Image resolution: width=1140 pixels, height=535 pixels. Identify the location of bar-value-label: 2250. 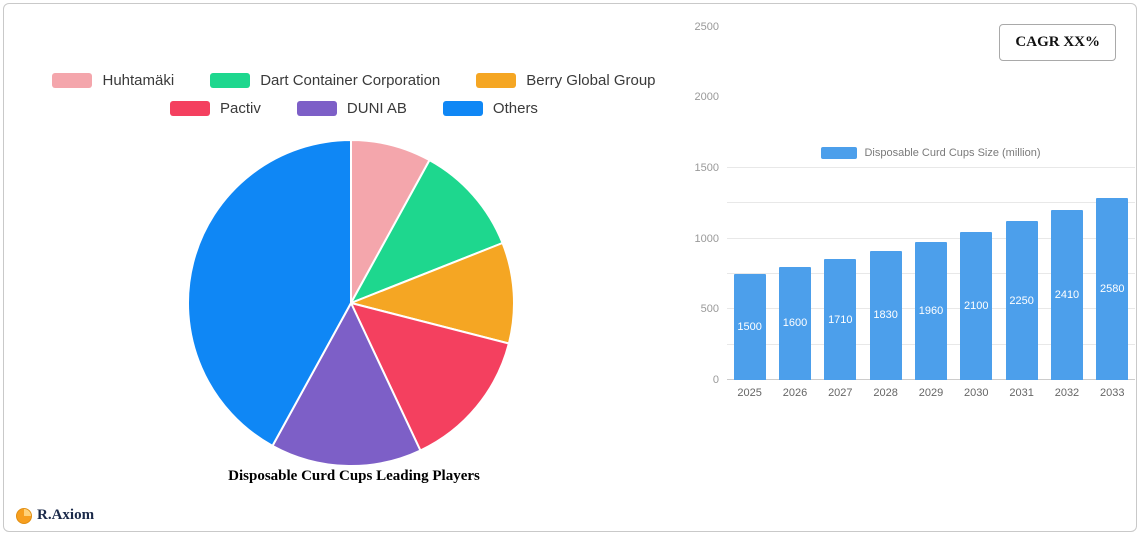
(1021, 300).